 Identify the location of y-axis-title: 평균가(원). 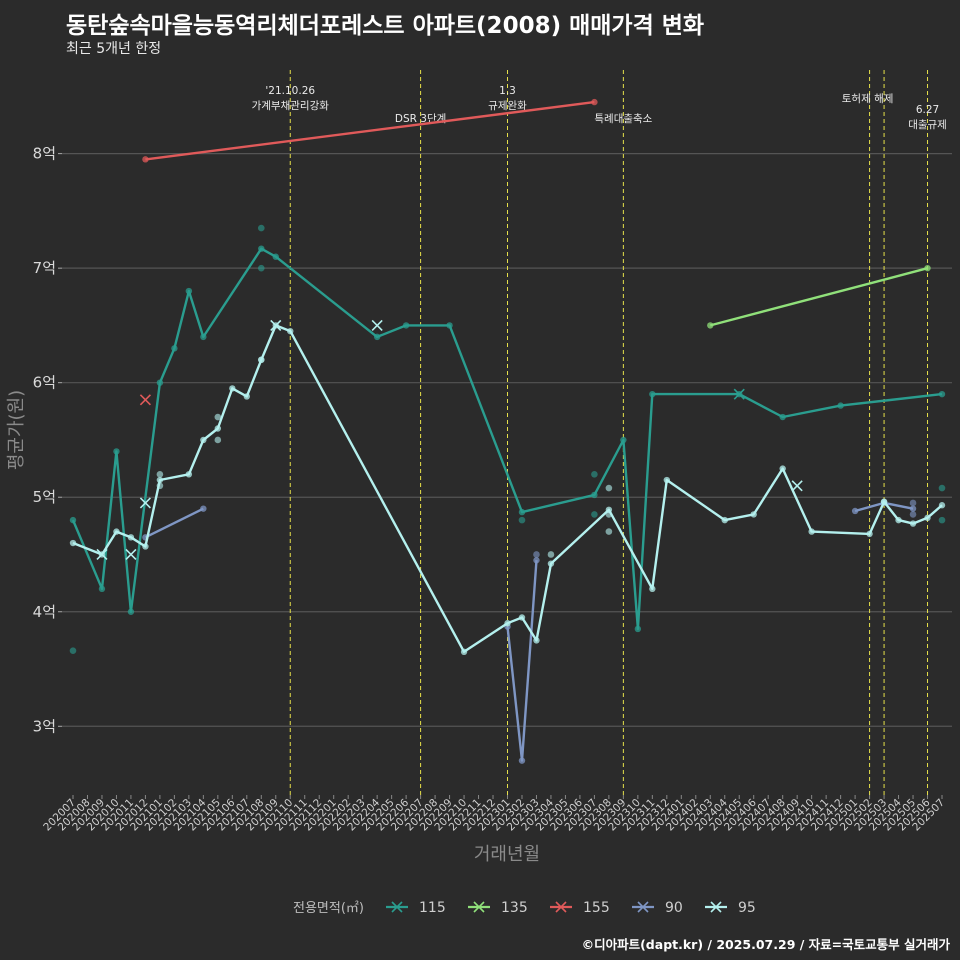
(16, 430).